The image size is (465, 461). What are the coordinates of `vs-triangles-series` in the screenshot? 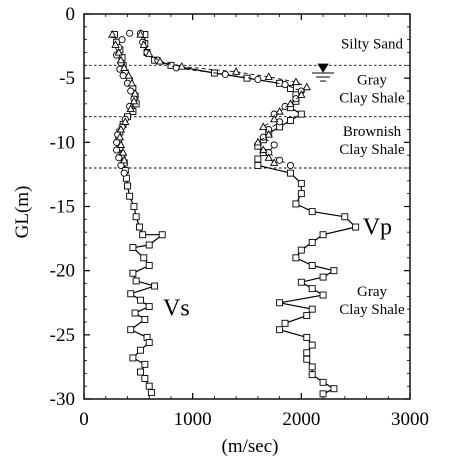 It's located at (124, 96).